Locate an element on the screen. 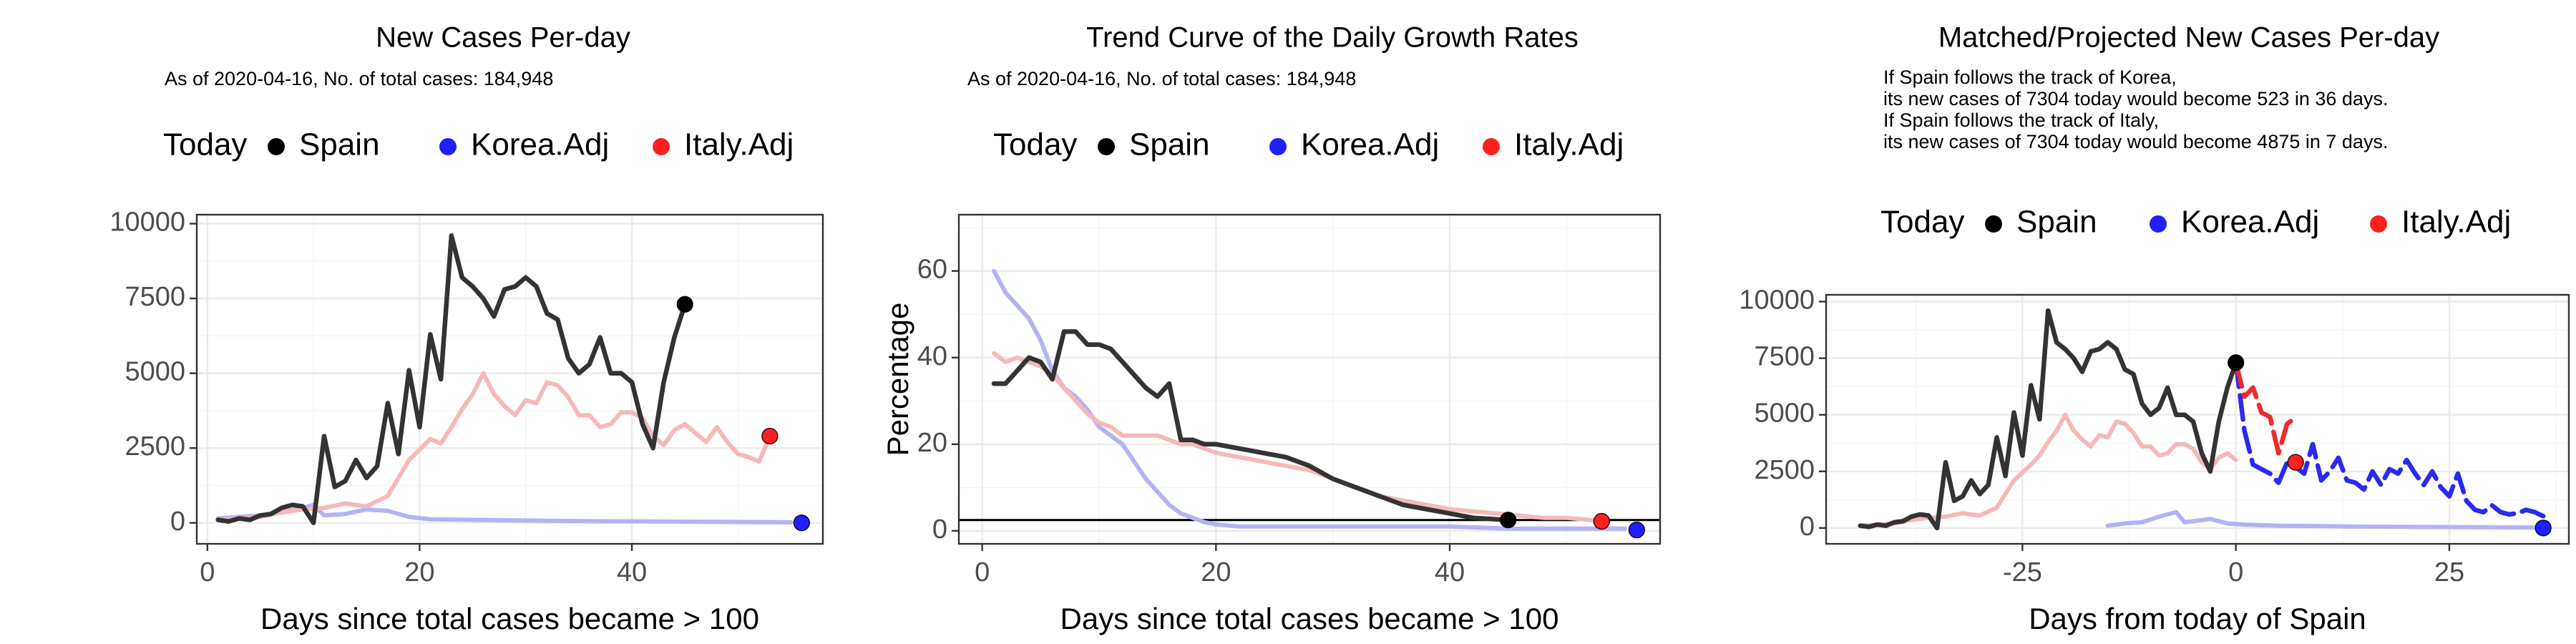 The image size is (2576, 644). x-tick-label: -25 is located at coordinates (2022, 572).